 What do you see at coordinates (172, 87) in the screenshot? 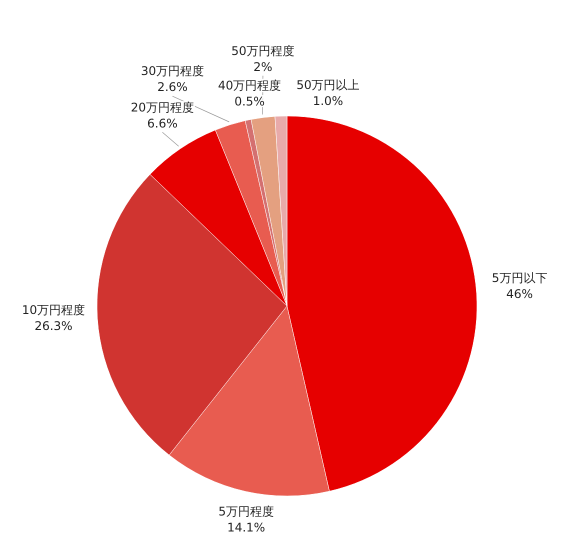
I see `data-label: 2.6%` at bounding box center [172, 87].